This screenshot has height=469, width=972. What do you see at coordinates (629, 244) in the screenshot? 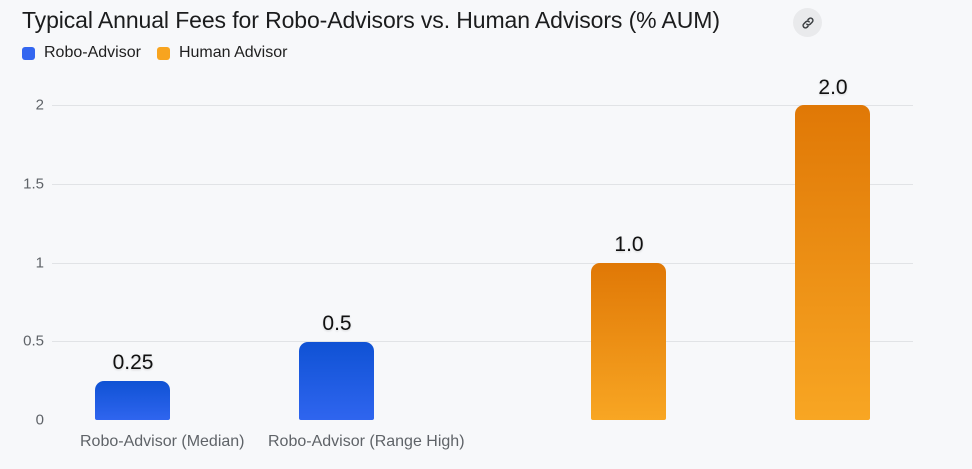
I see `data-label: 1.0` at bounding box center [629, 244].